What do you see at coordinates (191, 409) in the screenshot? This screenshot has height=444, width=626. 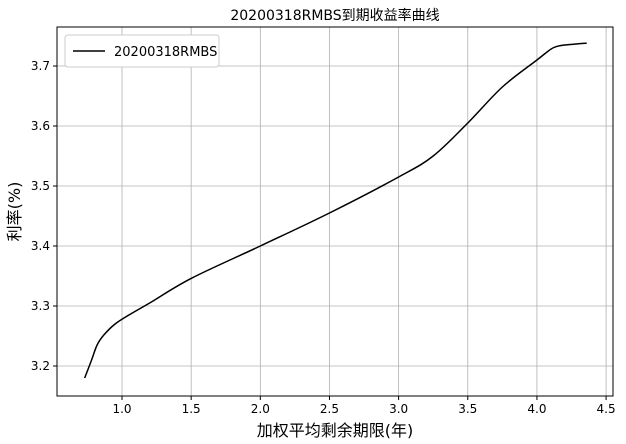 I see `x-tick-label: 1.5` at bounding box center [191, 409].